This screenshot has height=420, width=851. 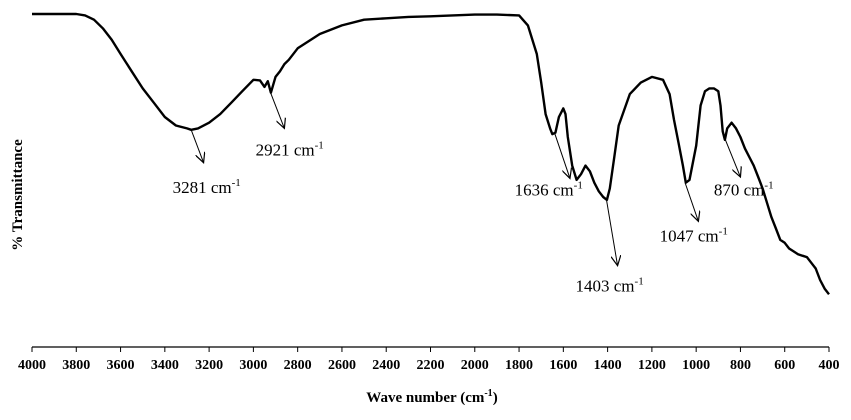 I want to click on peak-label-text: 870 cm, so click(x=739, y=190).